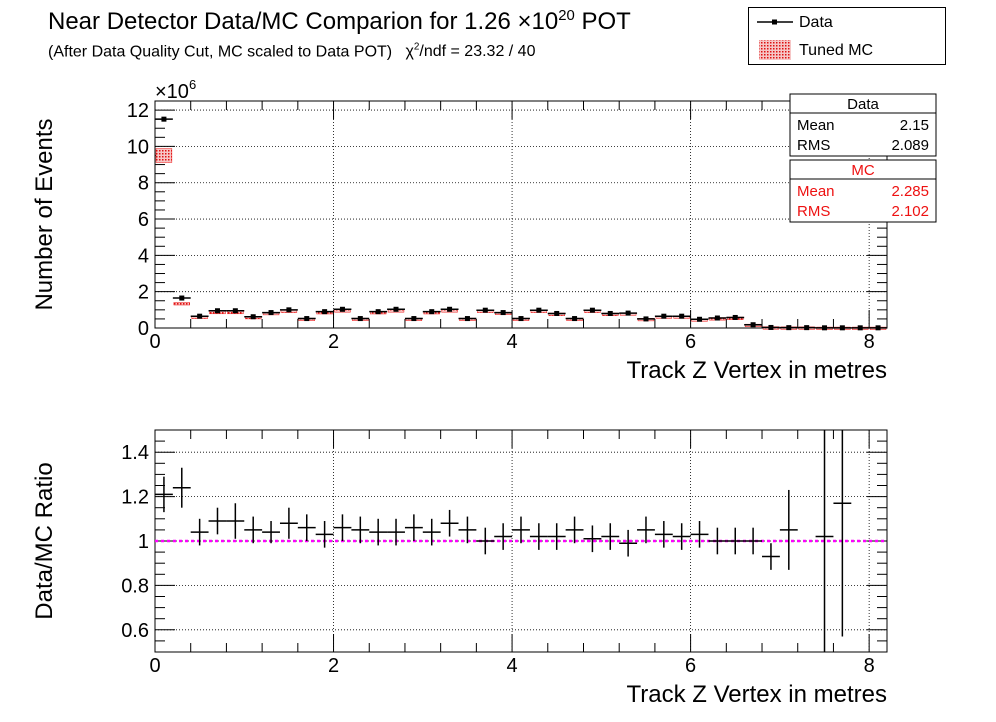 This screenshot has width=996, height=722. What do you see at coordinates (143, 184) in the screenshot?
I see `top-ytick-label: 8` at bounding box center [143, 184].